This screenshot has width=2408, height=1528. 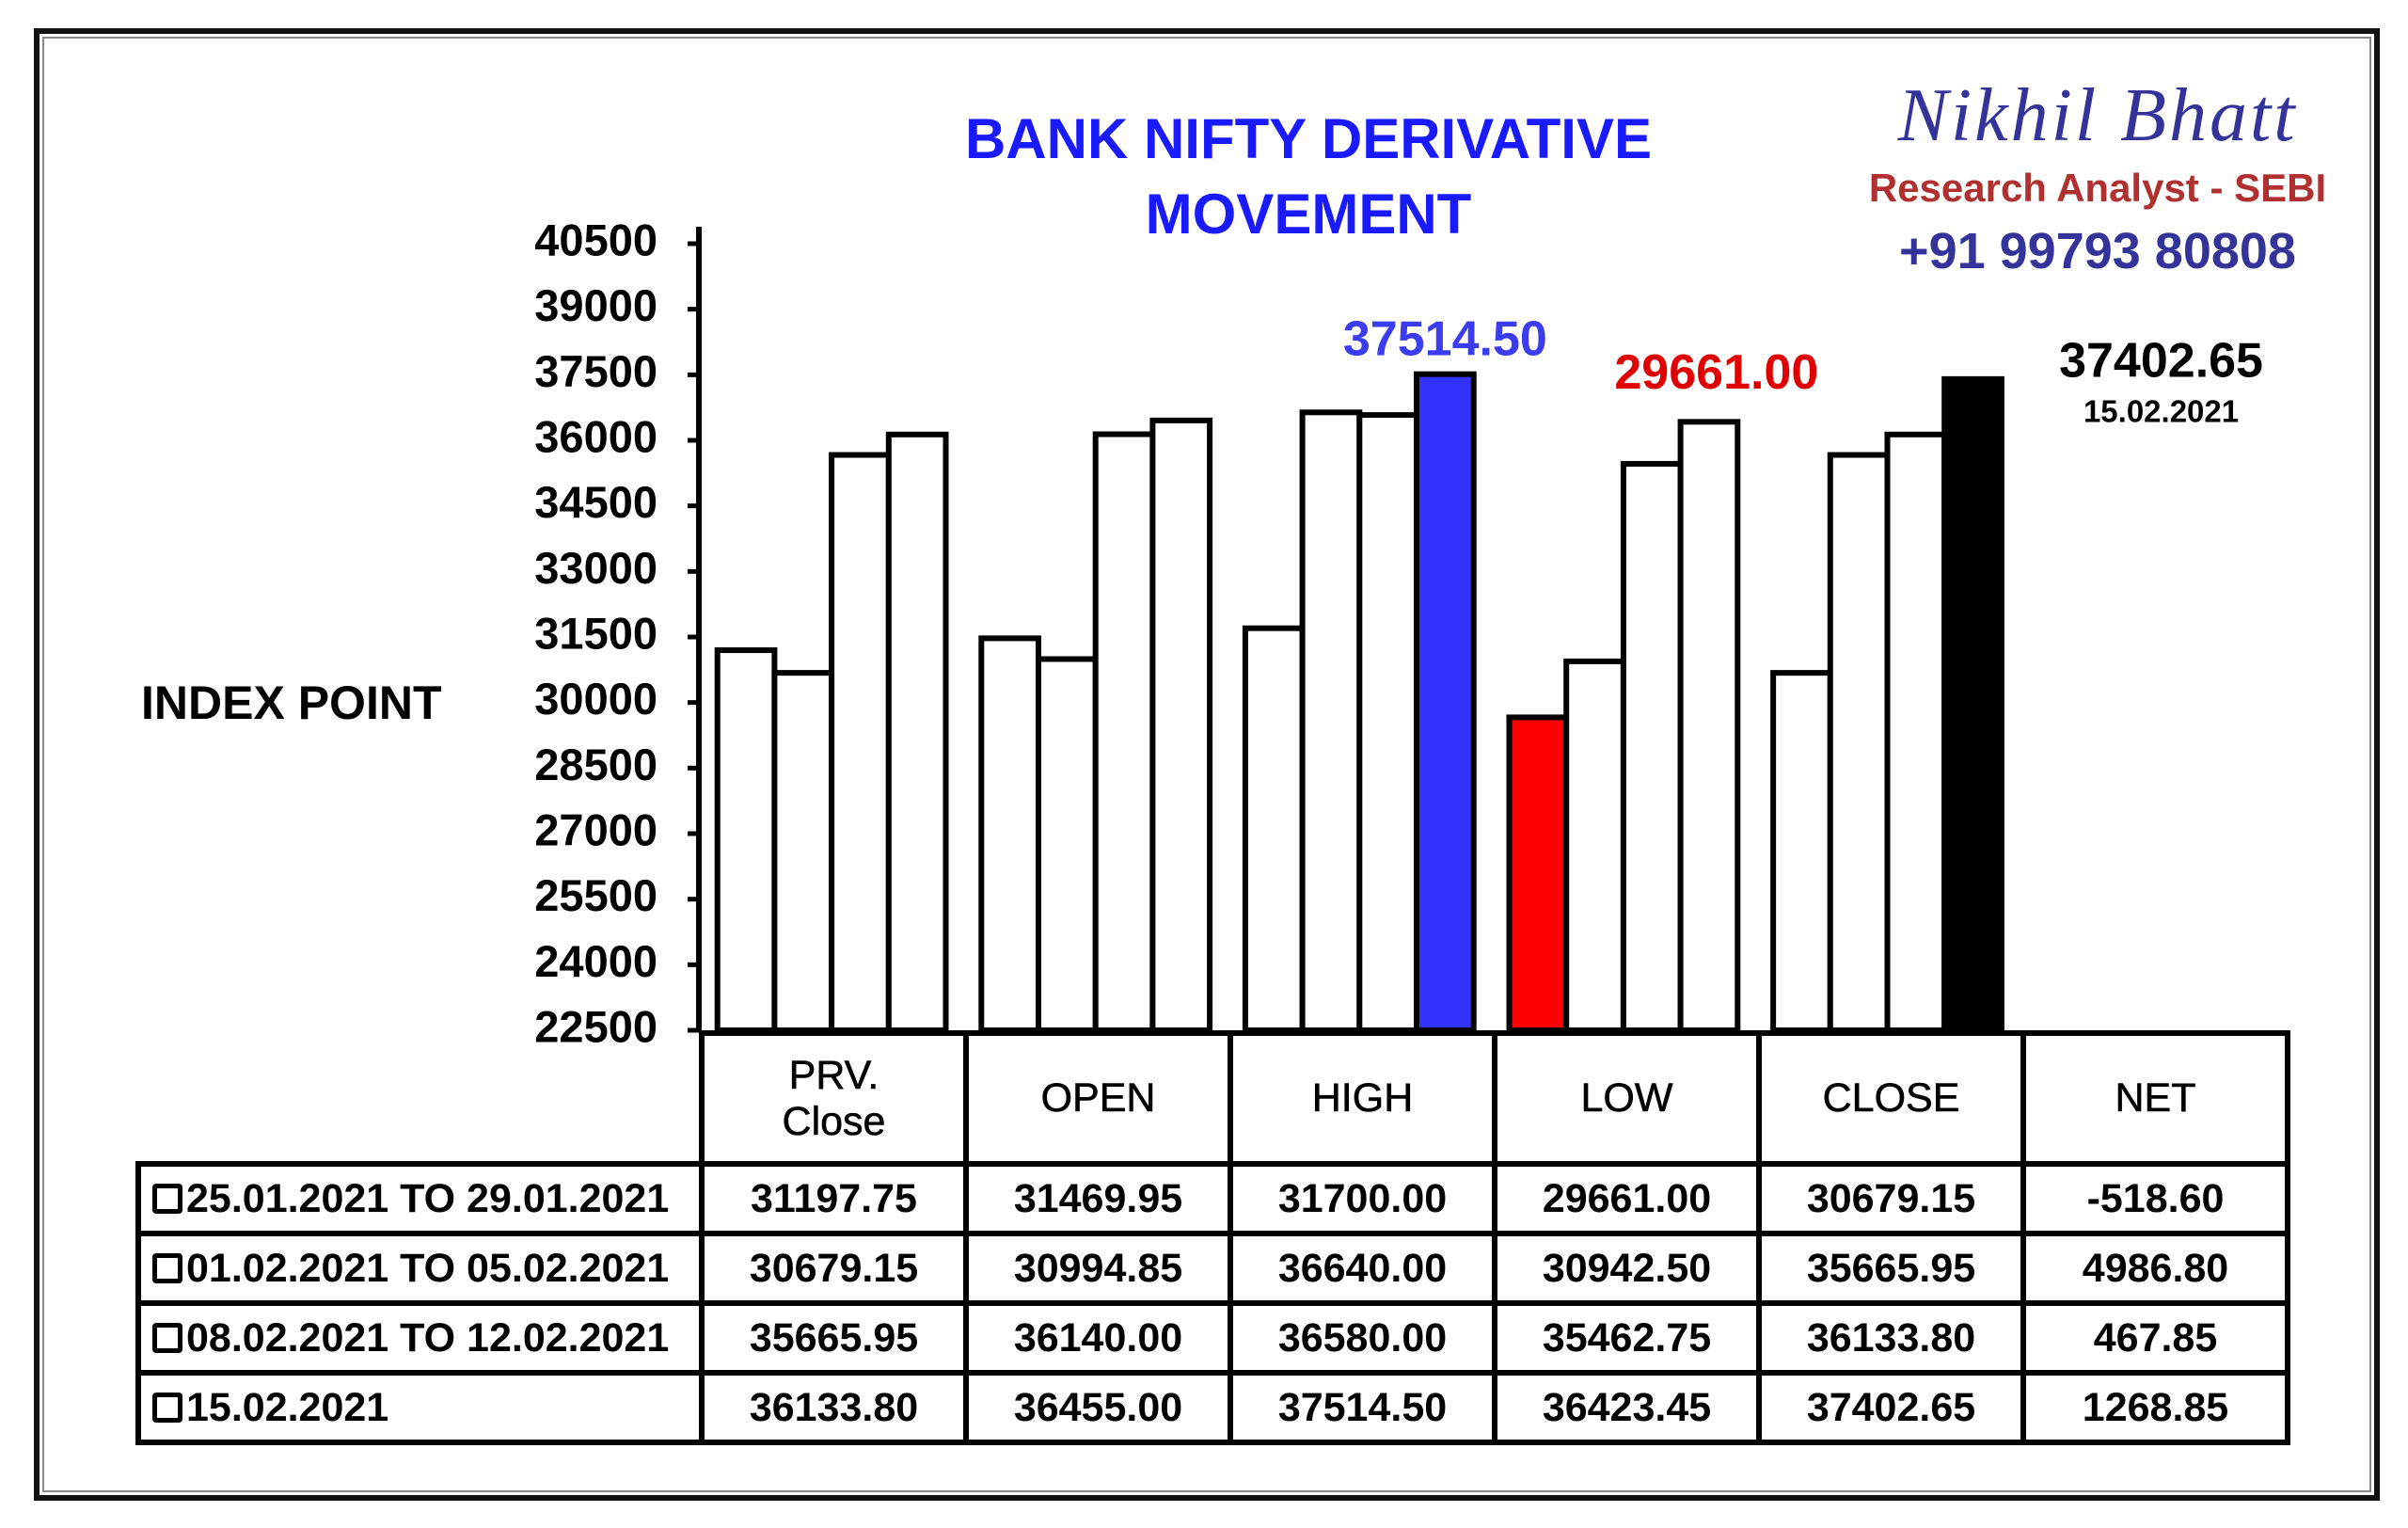 I want to click on header-cell: HIGH, so click(x=1363, y=1098).